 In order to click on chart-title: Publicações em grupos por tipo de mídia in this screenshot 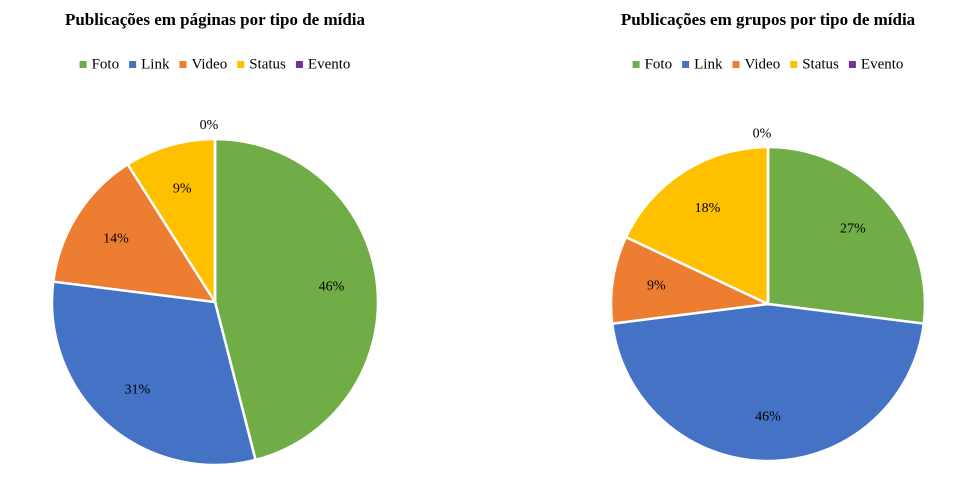, I will do `click(768, 19)`.